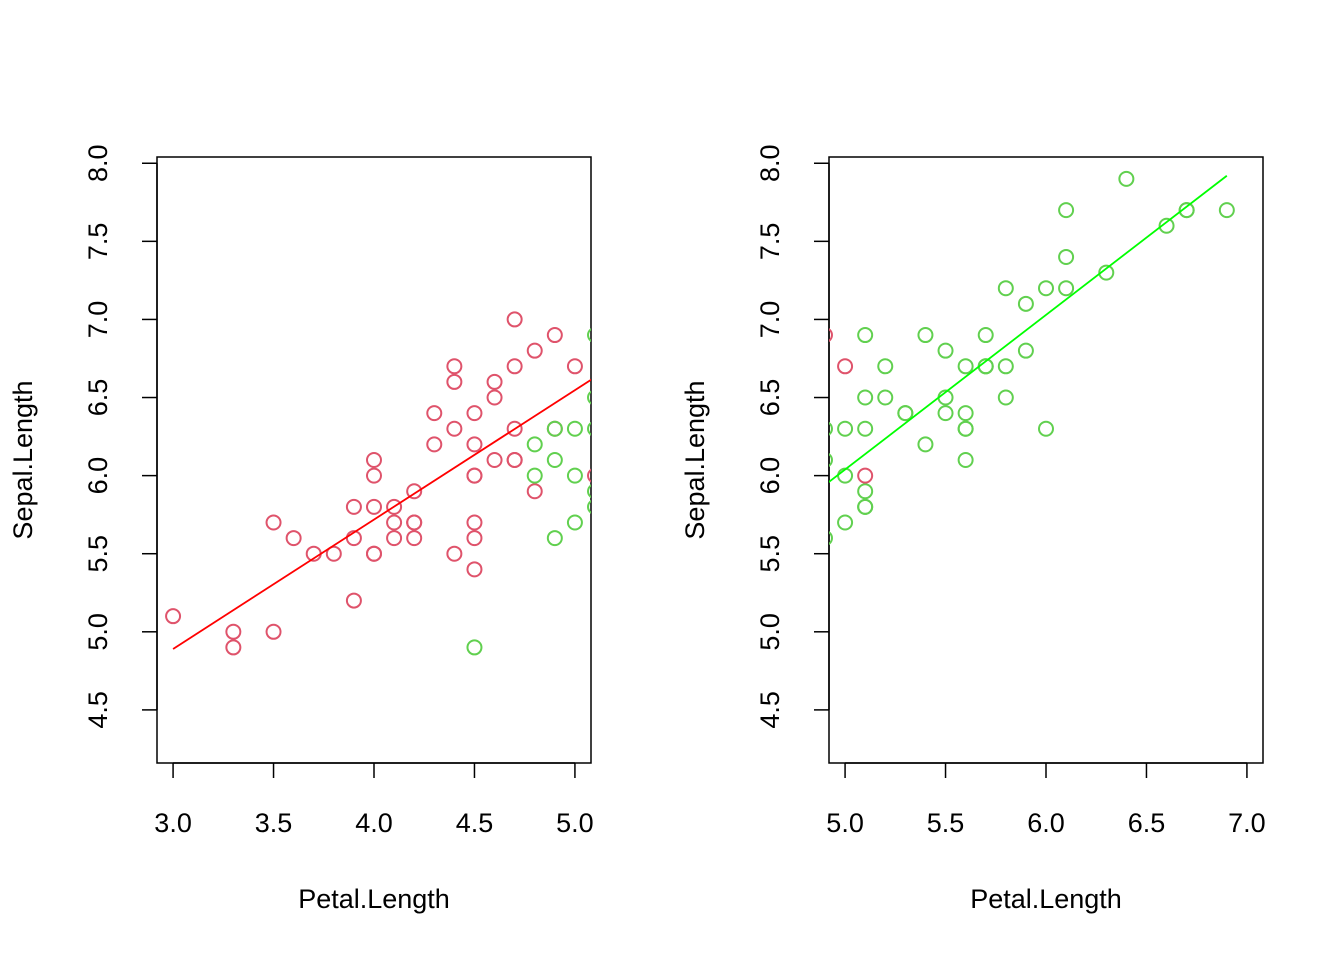 This screenshot has width=1344, height=960. Describe the element at coordinates (173, 823) in the screenshot. I see `x-tick-label: 3.0` at that location.